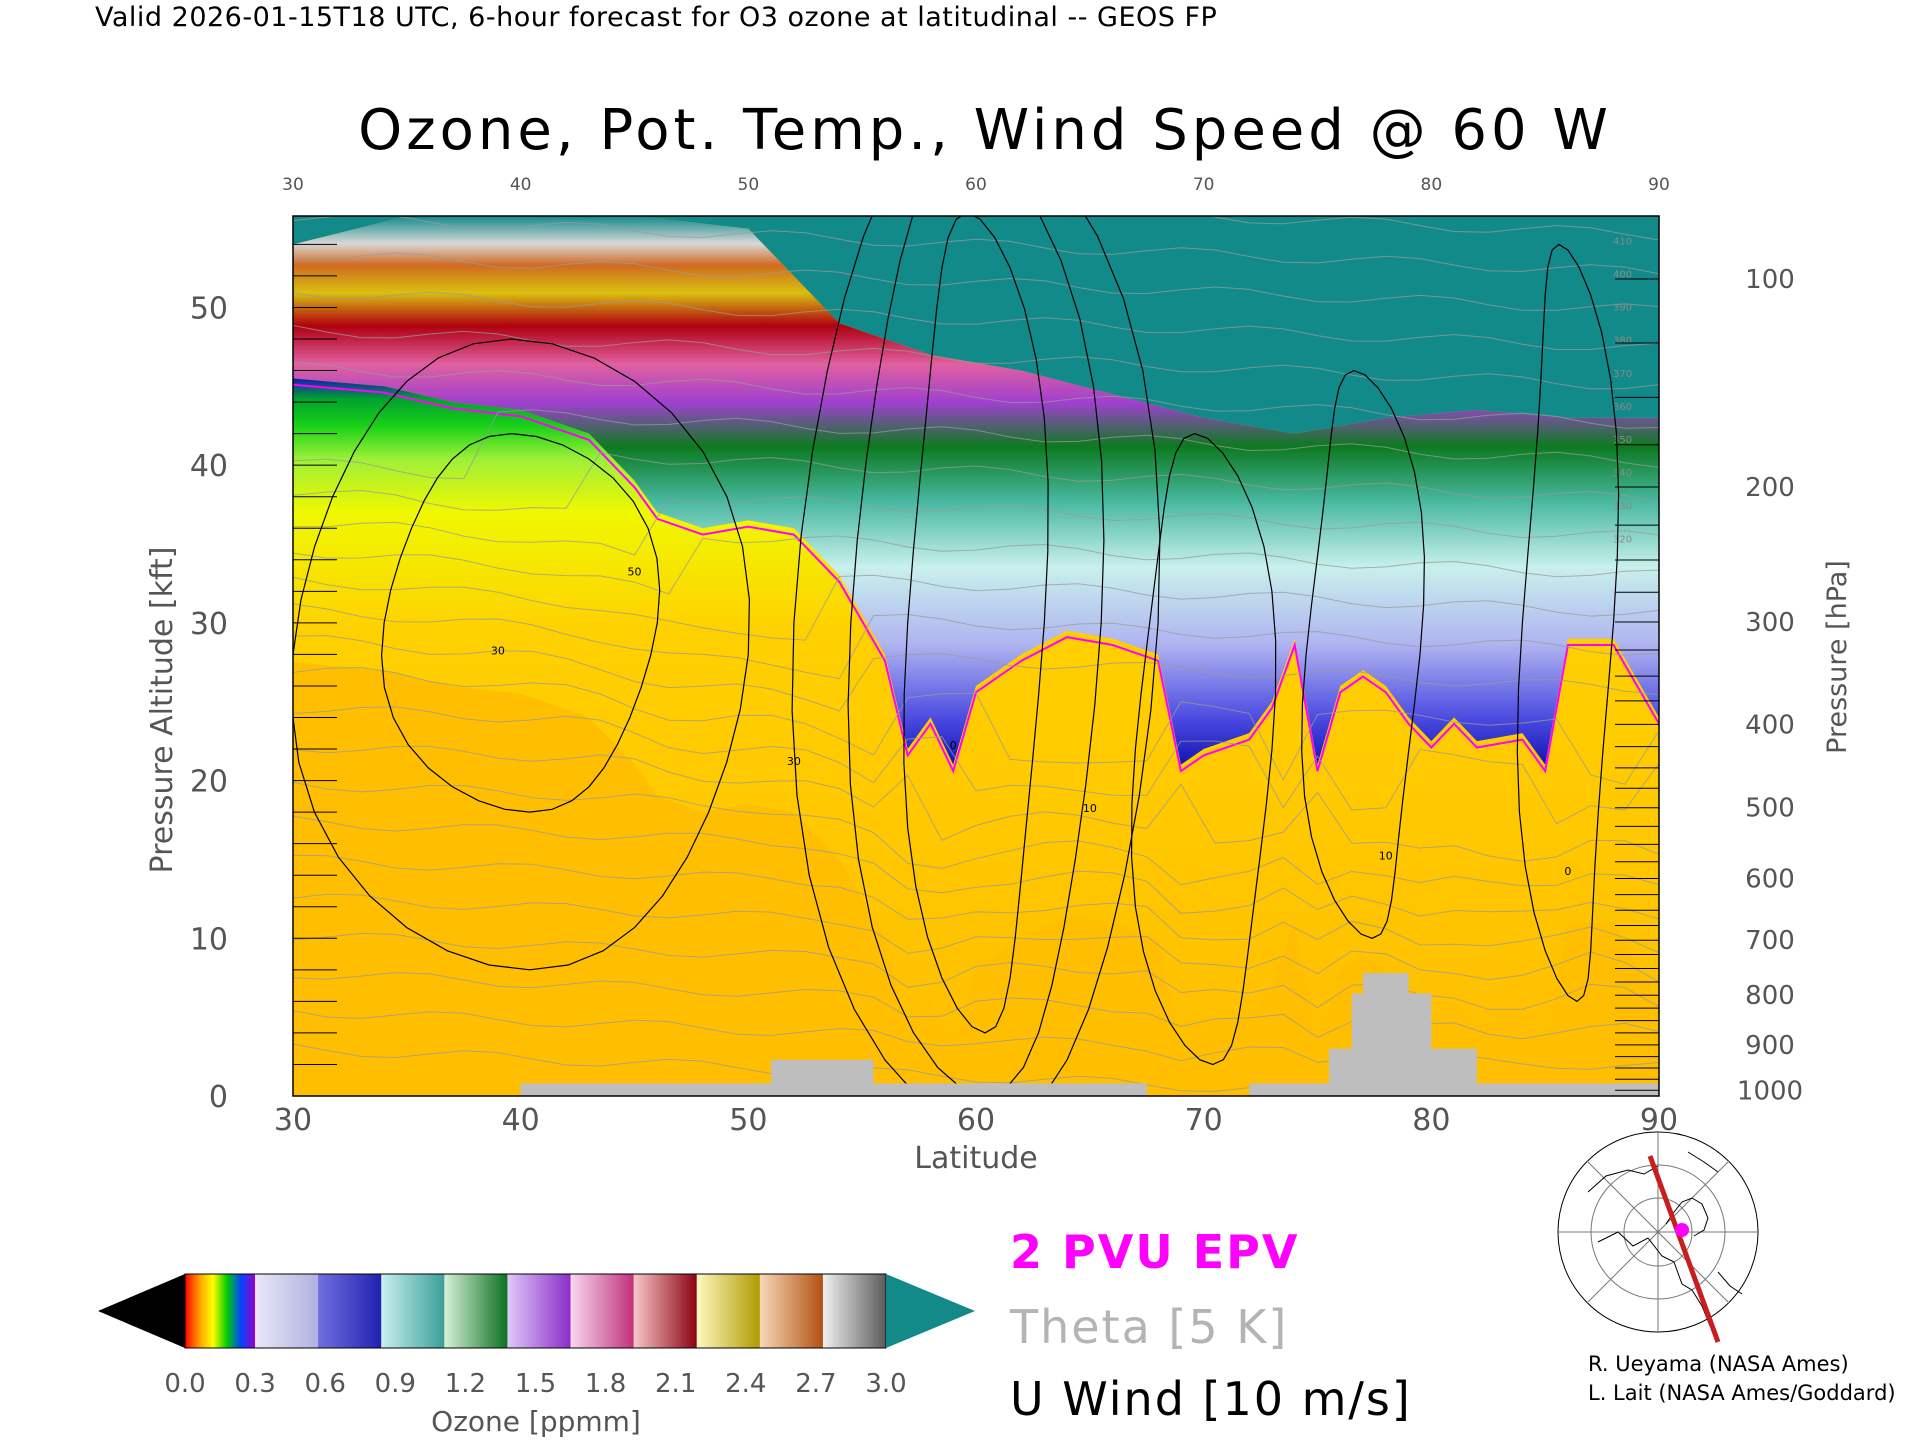 The width and height of the screenshot is (1920, 1440). Describe the element at coordinates (498, 650) in the screenshot. I see `u-wind-contour-label: 30` at that location.